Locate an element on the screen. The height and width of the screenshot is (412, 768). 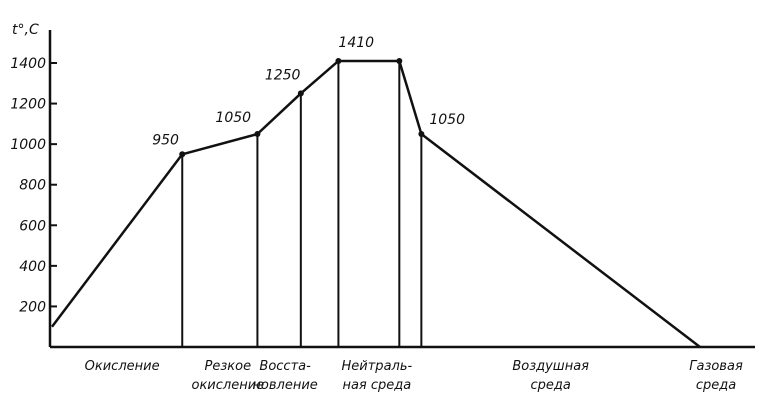
y-tick-label: 1200 is located at coordinates (28, 105).